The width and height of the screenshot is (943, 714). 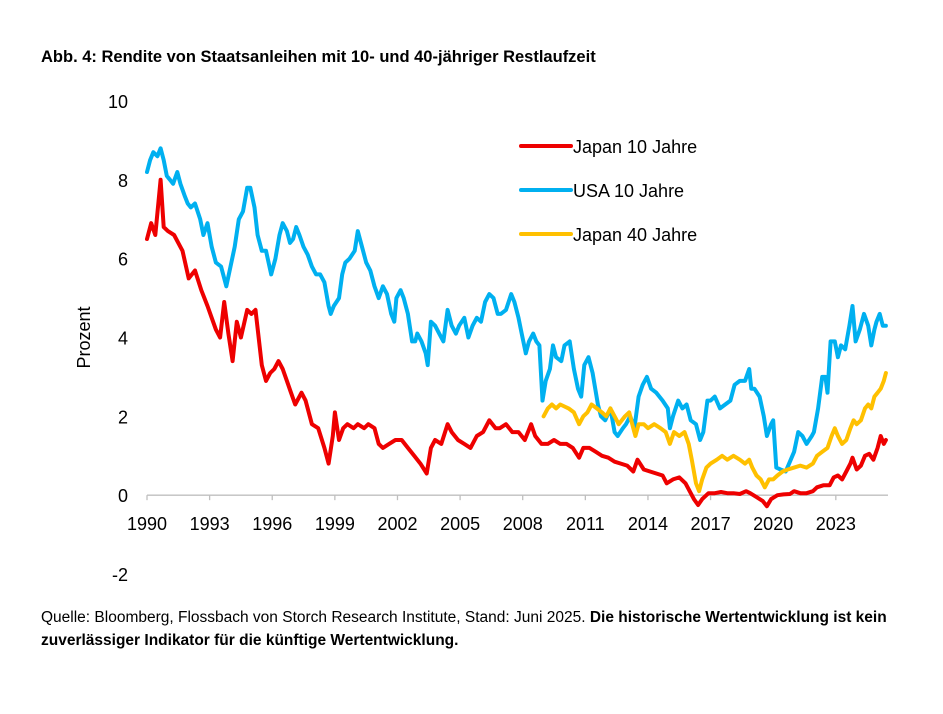 I want to click on x-tick-label: 1993, so click(x=210, y=524).